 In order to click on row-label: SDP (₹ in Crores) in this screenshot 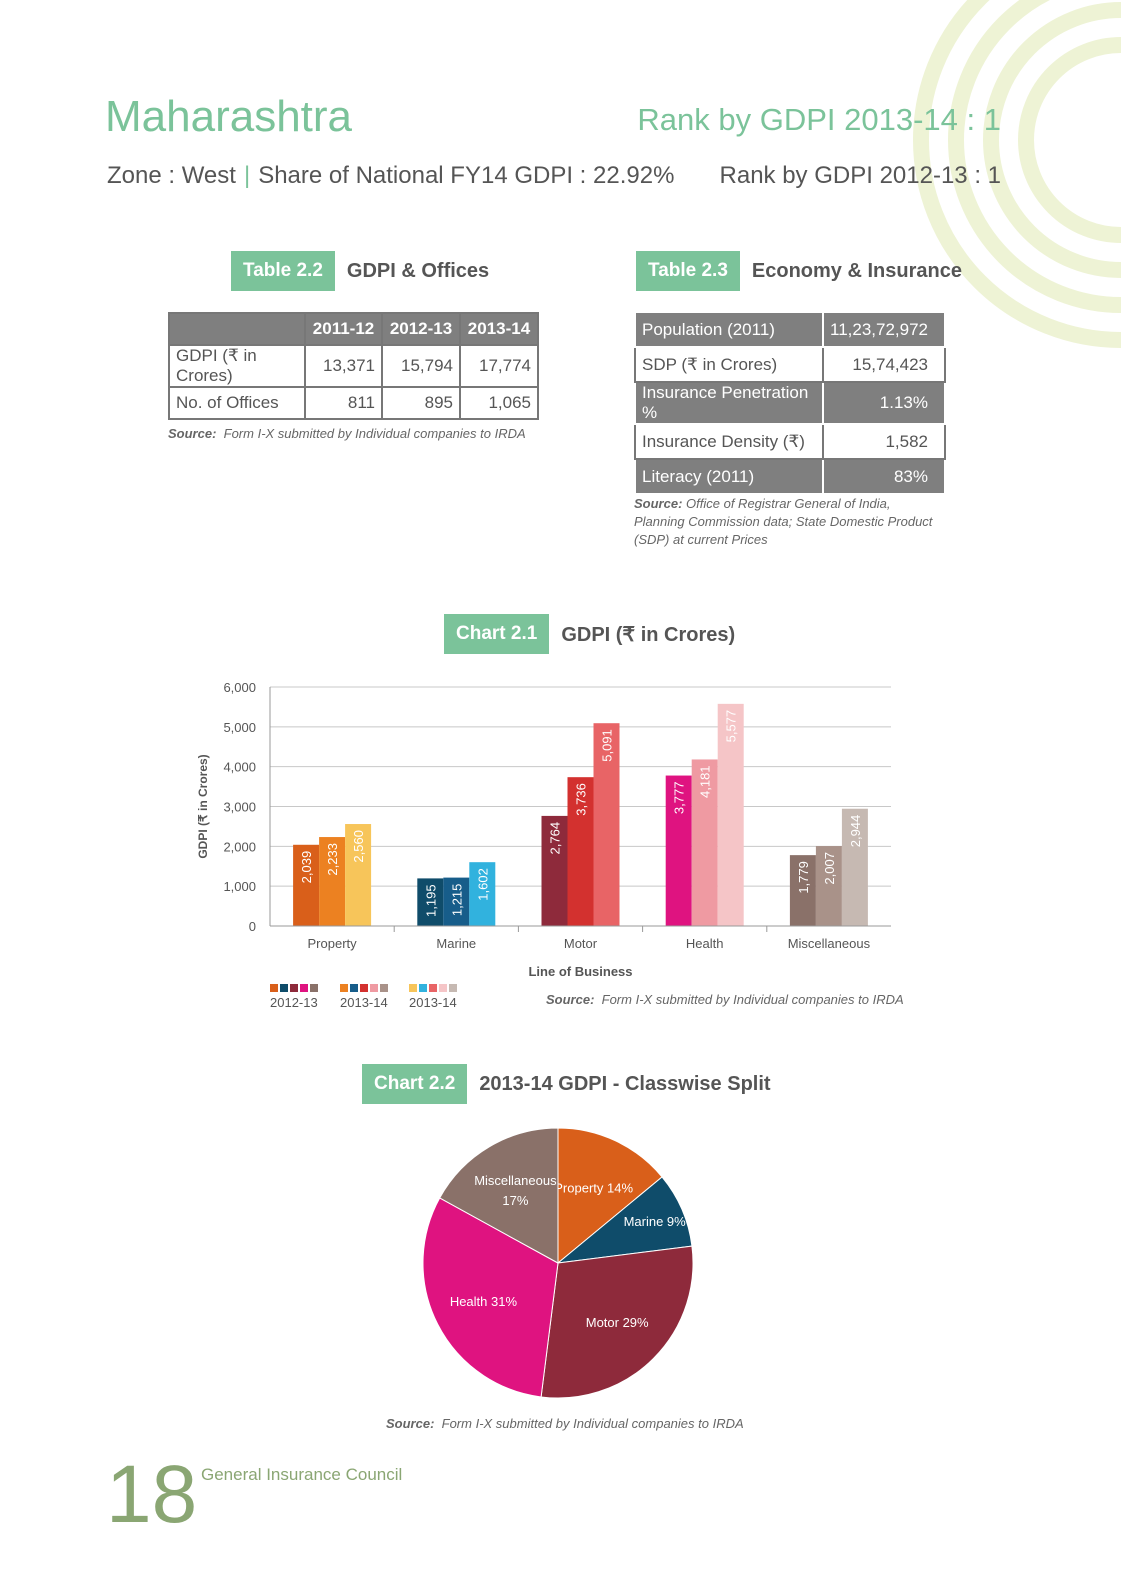, I will do `click(729, 364)`.